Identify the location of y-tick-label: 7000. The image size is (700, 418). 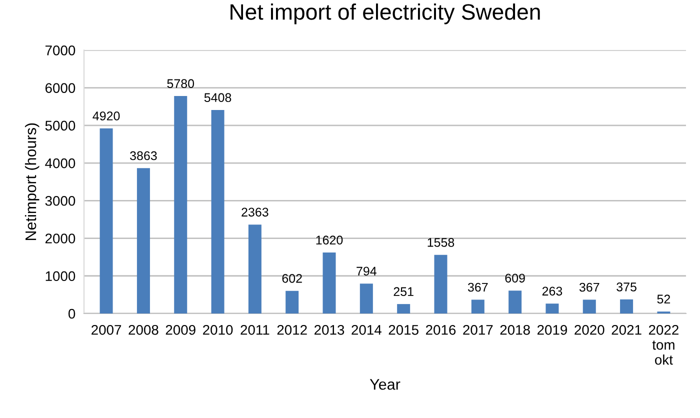
(60, 50).